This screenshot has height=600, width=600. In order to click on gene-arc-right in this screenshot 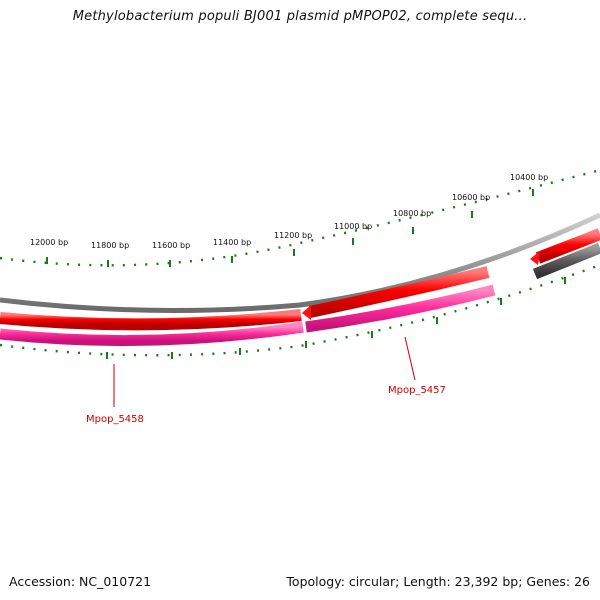, I will do `click(567, 246)`.